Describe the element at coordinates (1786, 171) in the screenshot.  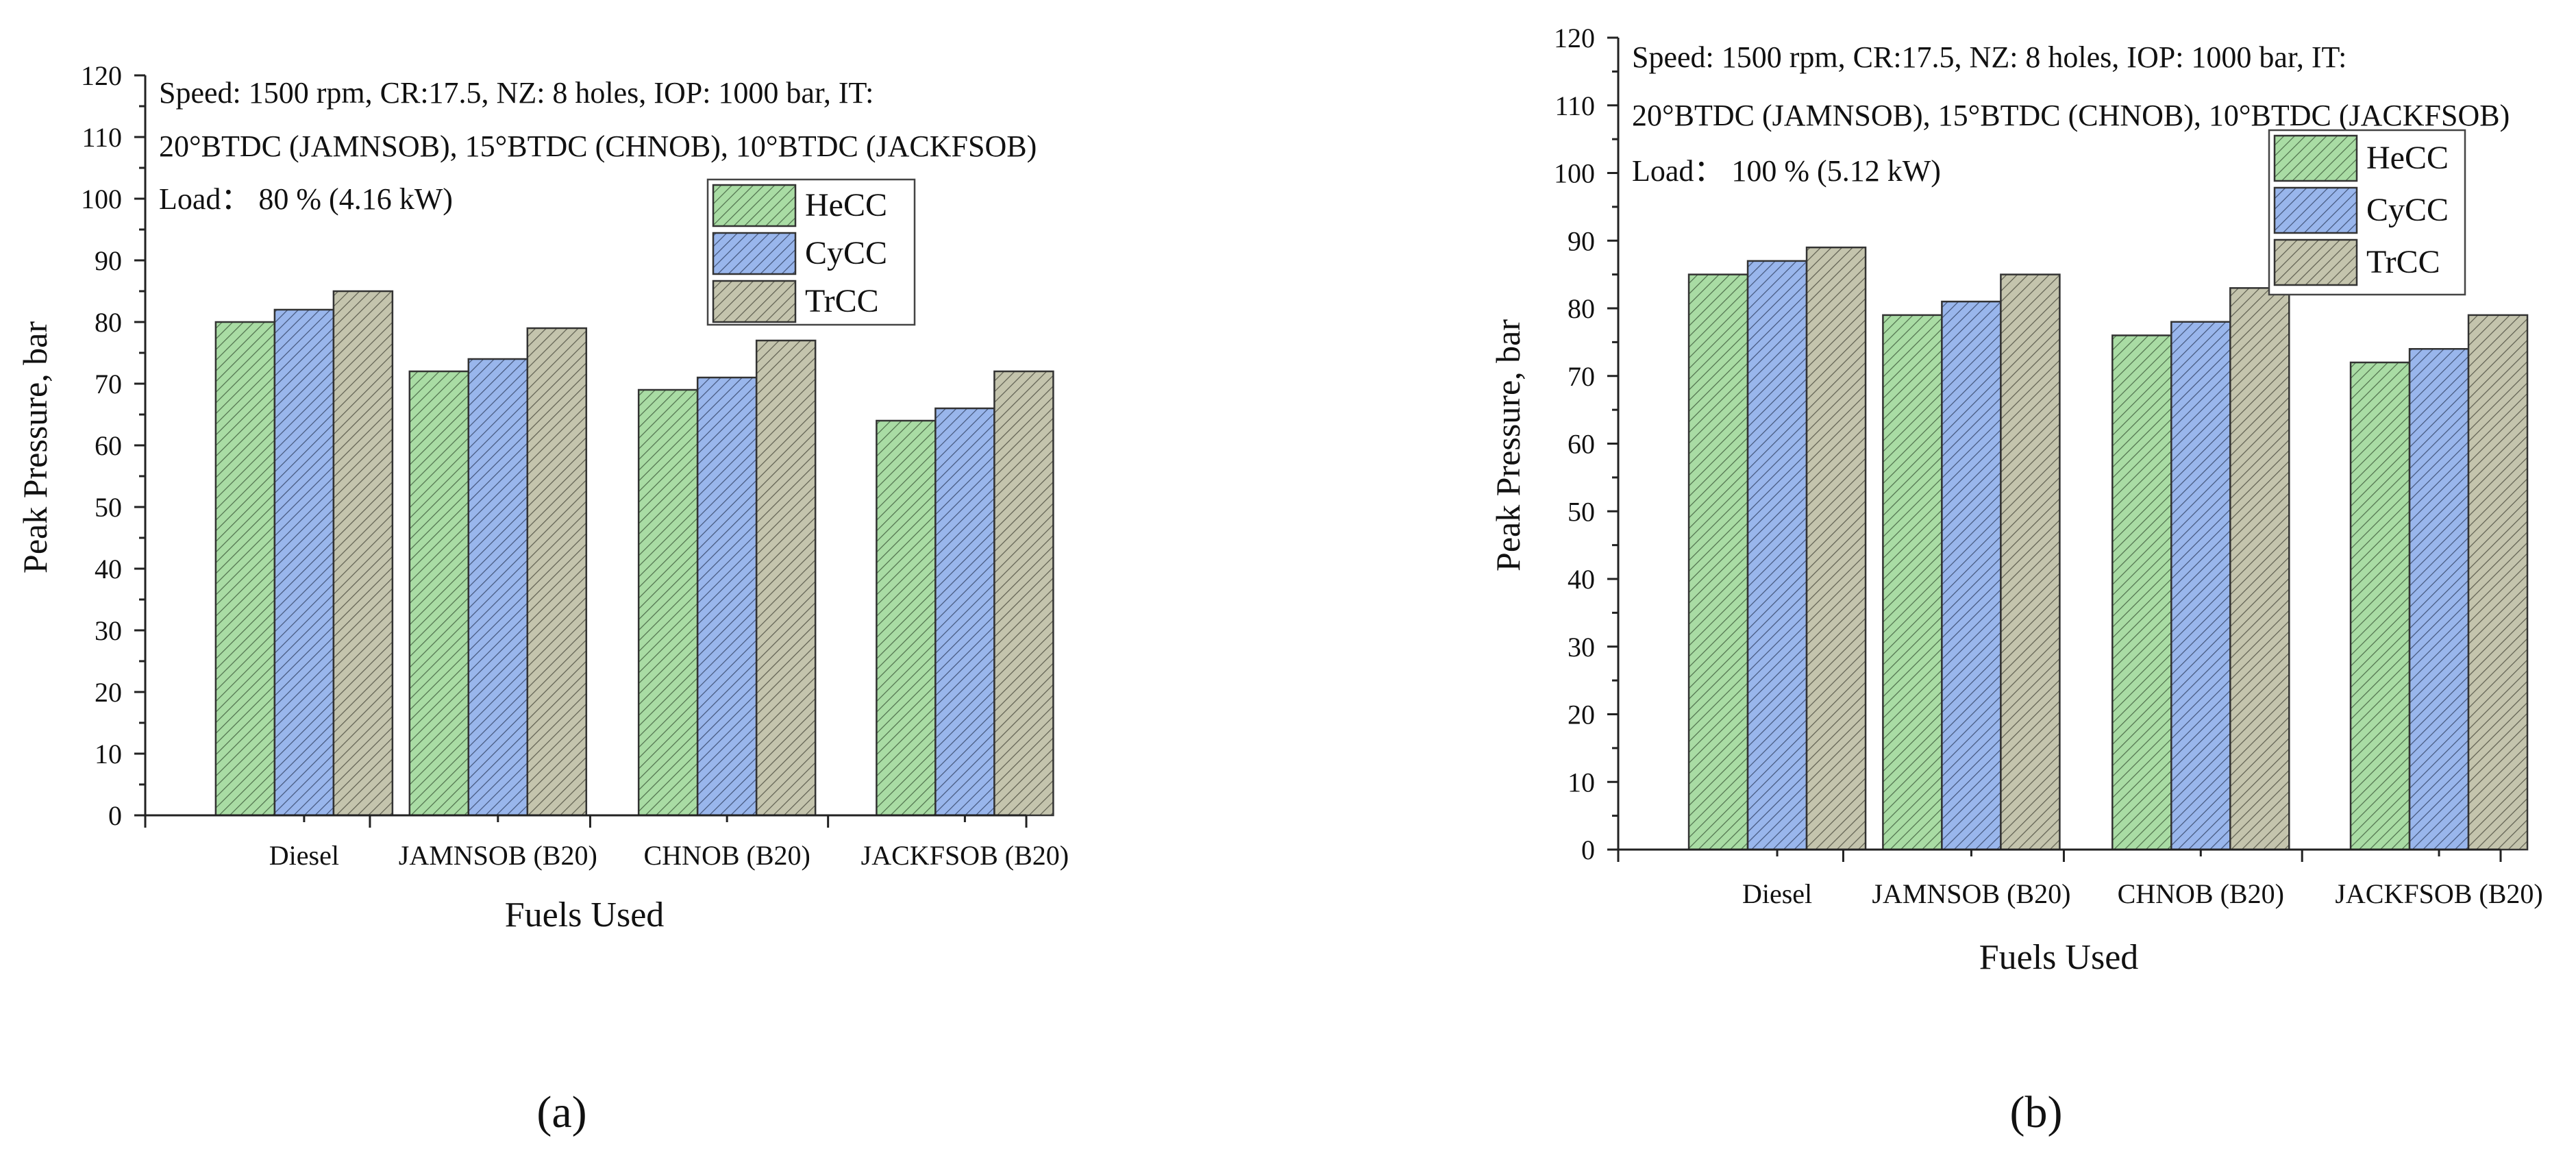
I see `annotation-line-3: Load： 100 % (5.12 kW)` at that location.